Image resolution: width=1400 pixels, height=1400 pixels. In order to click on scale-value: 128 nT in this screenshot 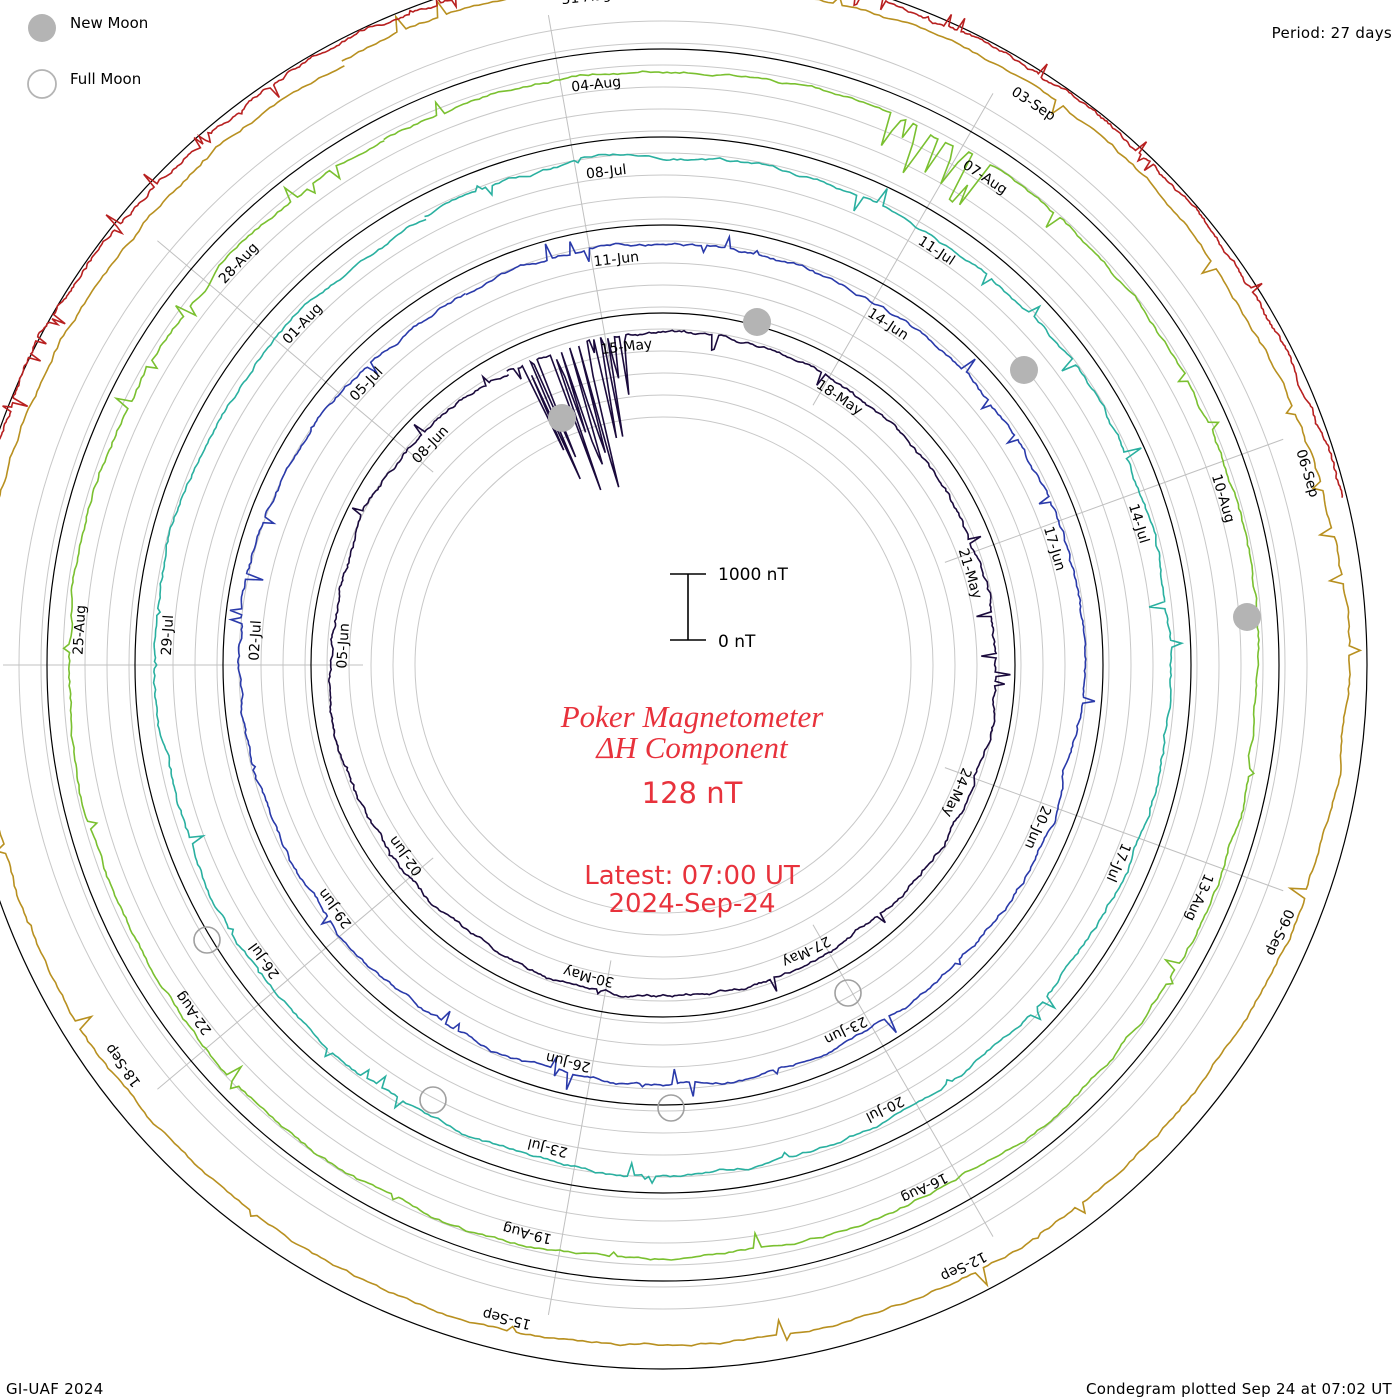, I will do `click(692, 793)`.